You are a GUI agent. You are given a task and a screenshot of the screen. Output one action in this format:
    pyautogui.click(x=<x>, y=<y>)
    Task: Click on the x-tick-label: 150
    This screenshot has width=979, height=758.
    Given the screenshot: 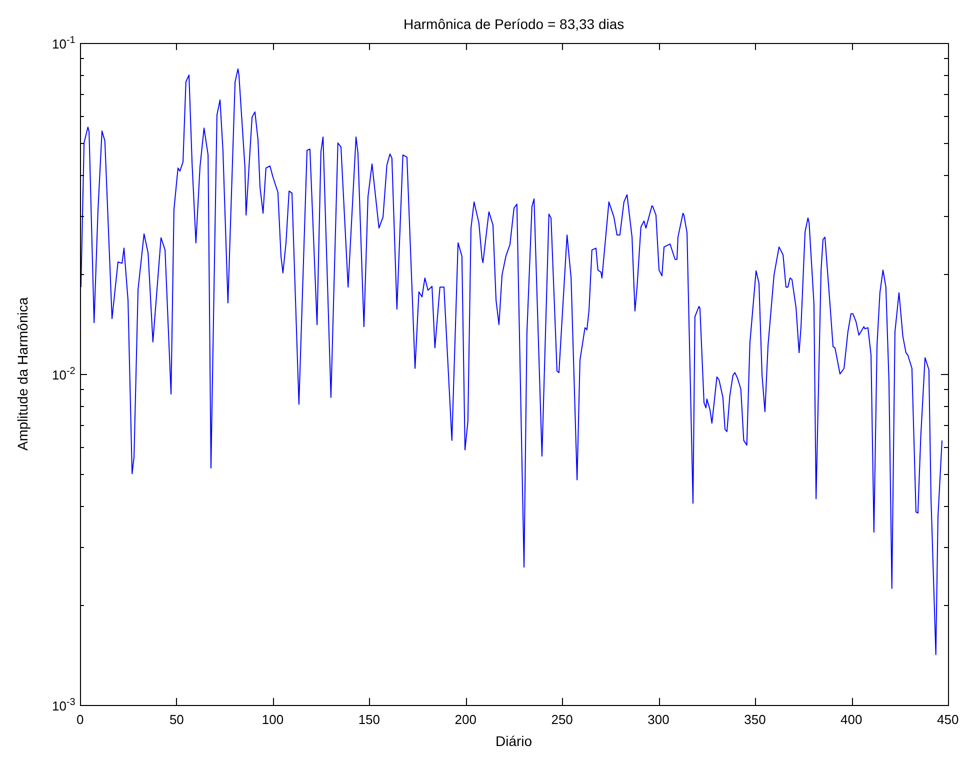 What is the action you would take?
    pyautogui.click(x=369, y=719)
    